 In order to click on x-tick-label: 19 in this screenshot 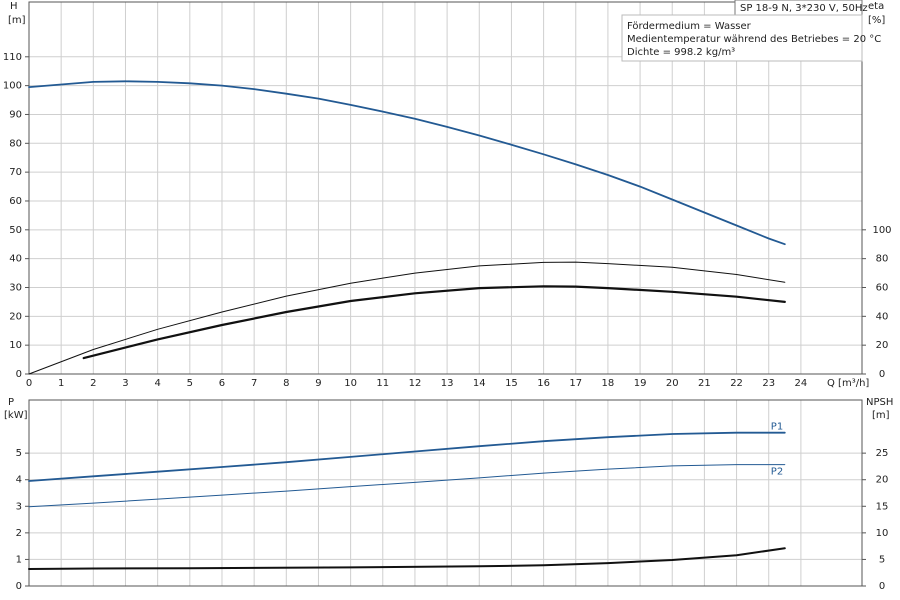, I will do `click(640, 383)`.